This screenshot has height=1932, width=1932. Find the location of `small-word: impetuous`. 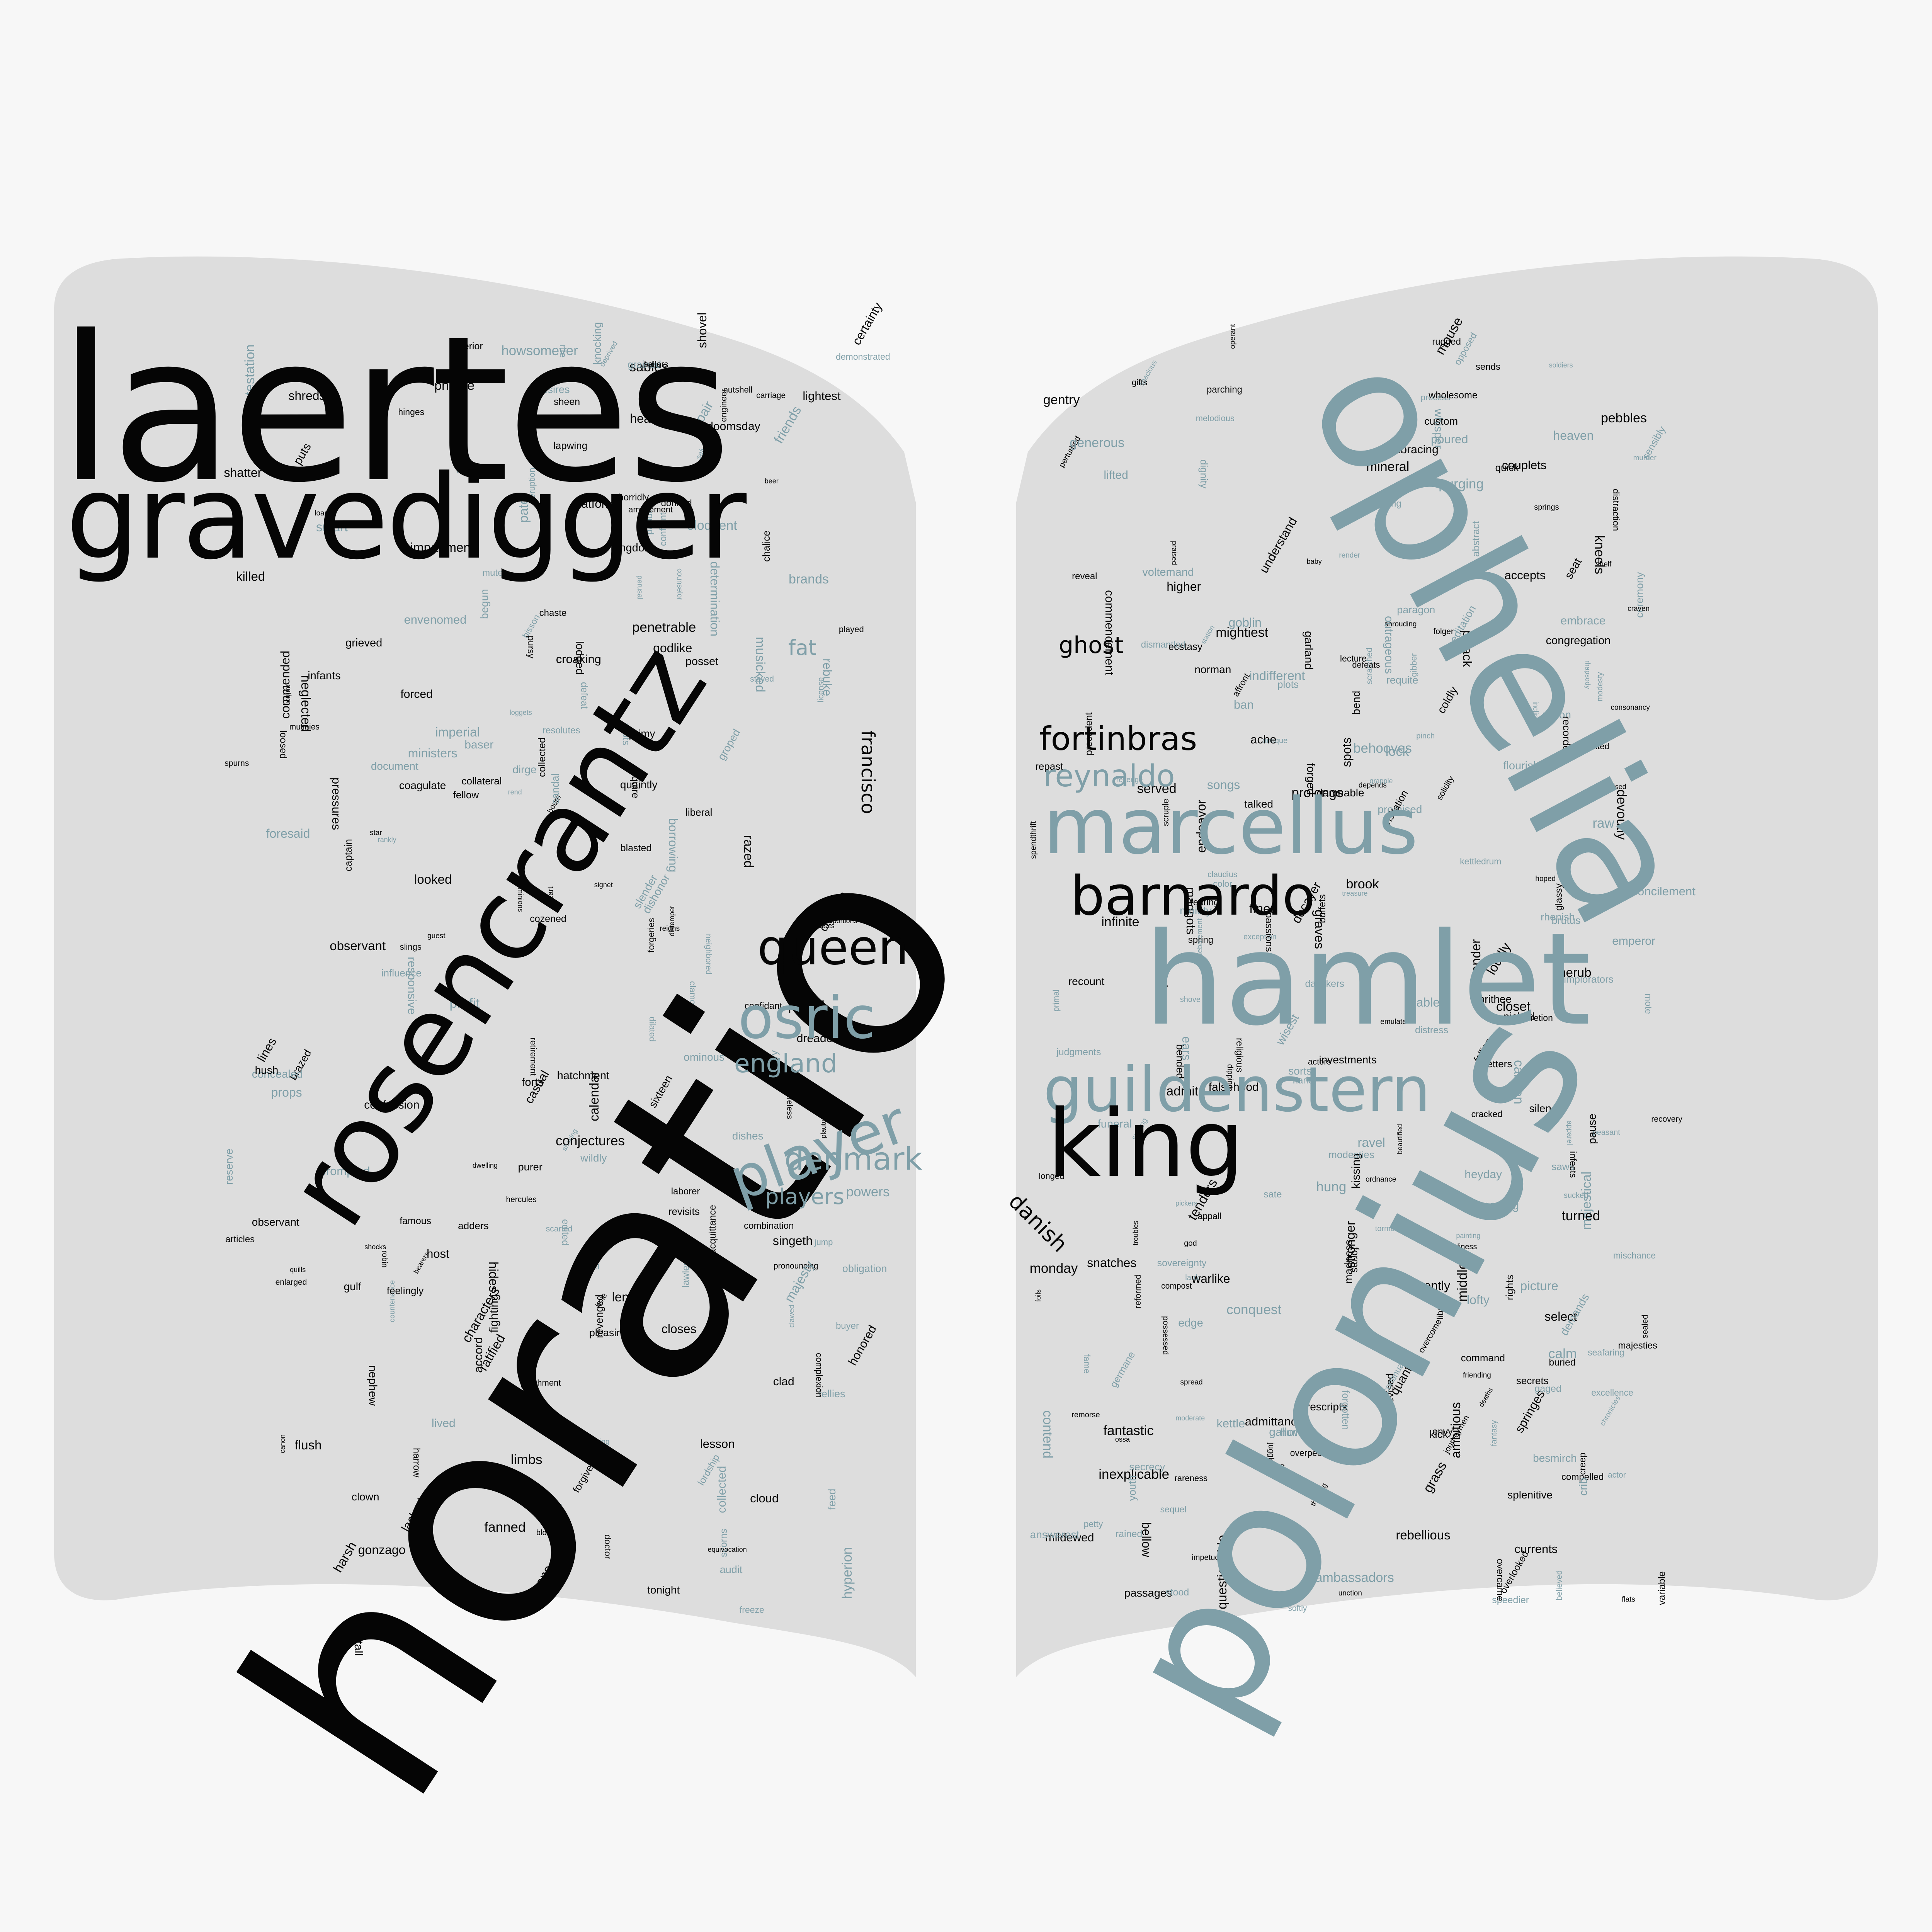

small-word: impetuous is located at coordinates (1210, 1558).